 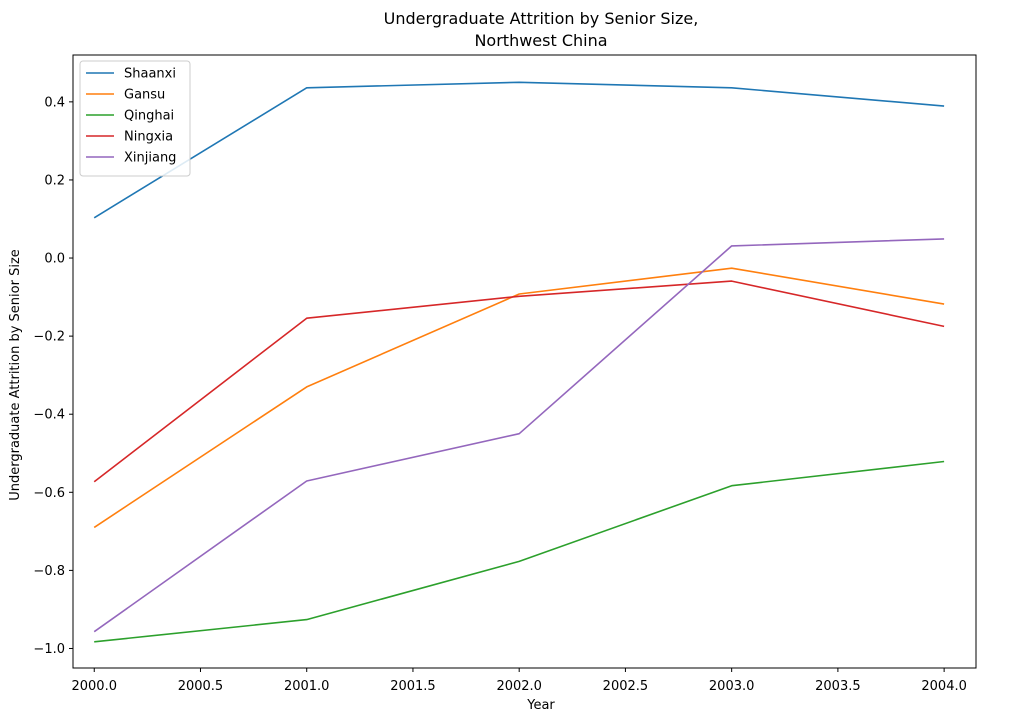 What do you see at coordinates (49, 571) in the screenshot?
I see `y-tick-label: −0.8` at bounding box center [49, 571].